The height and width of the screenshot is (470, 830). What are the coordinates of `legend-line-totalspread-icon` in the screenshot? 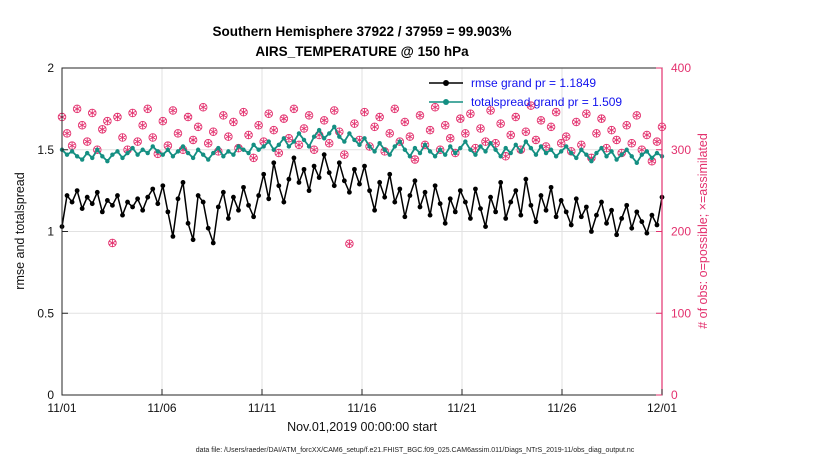 It's located at (446, 102).